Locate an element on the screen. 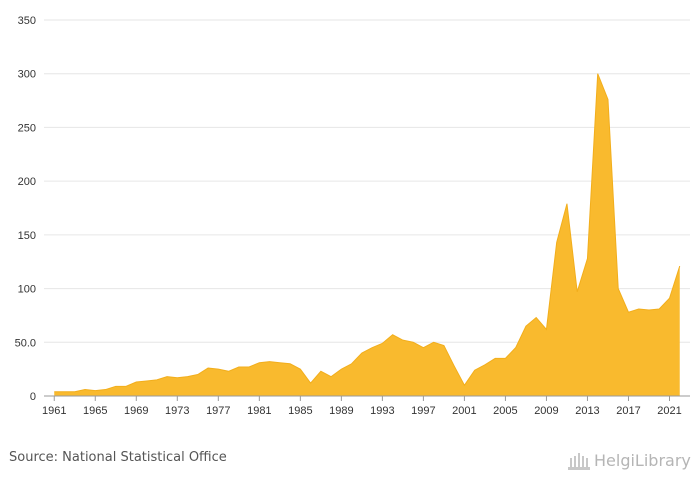 Image resolution: width=700 pixels, height=483 pixels. data-point-1998 is located at coordinates (433, 342).